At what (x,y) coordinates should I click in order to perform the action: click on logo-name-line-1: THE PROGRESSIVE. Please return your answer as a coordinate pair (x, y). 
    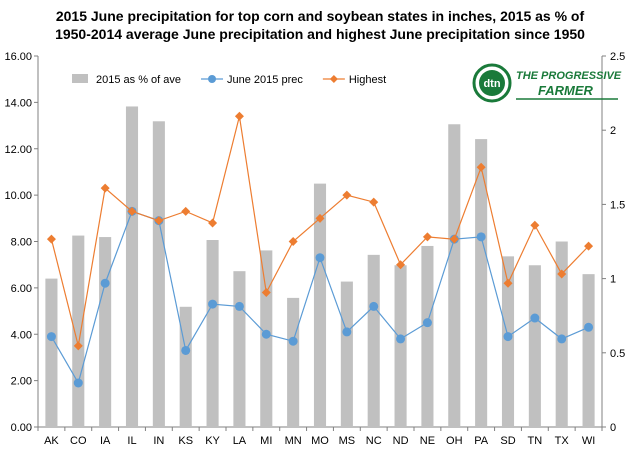
    Looking at the image, I should click on (569, 76).